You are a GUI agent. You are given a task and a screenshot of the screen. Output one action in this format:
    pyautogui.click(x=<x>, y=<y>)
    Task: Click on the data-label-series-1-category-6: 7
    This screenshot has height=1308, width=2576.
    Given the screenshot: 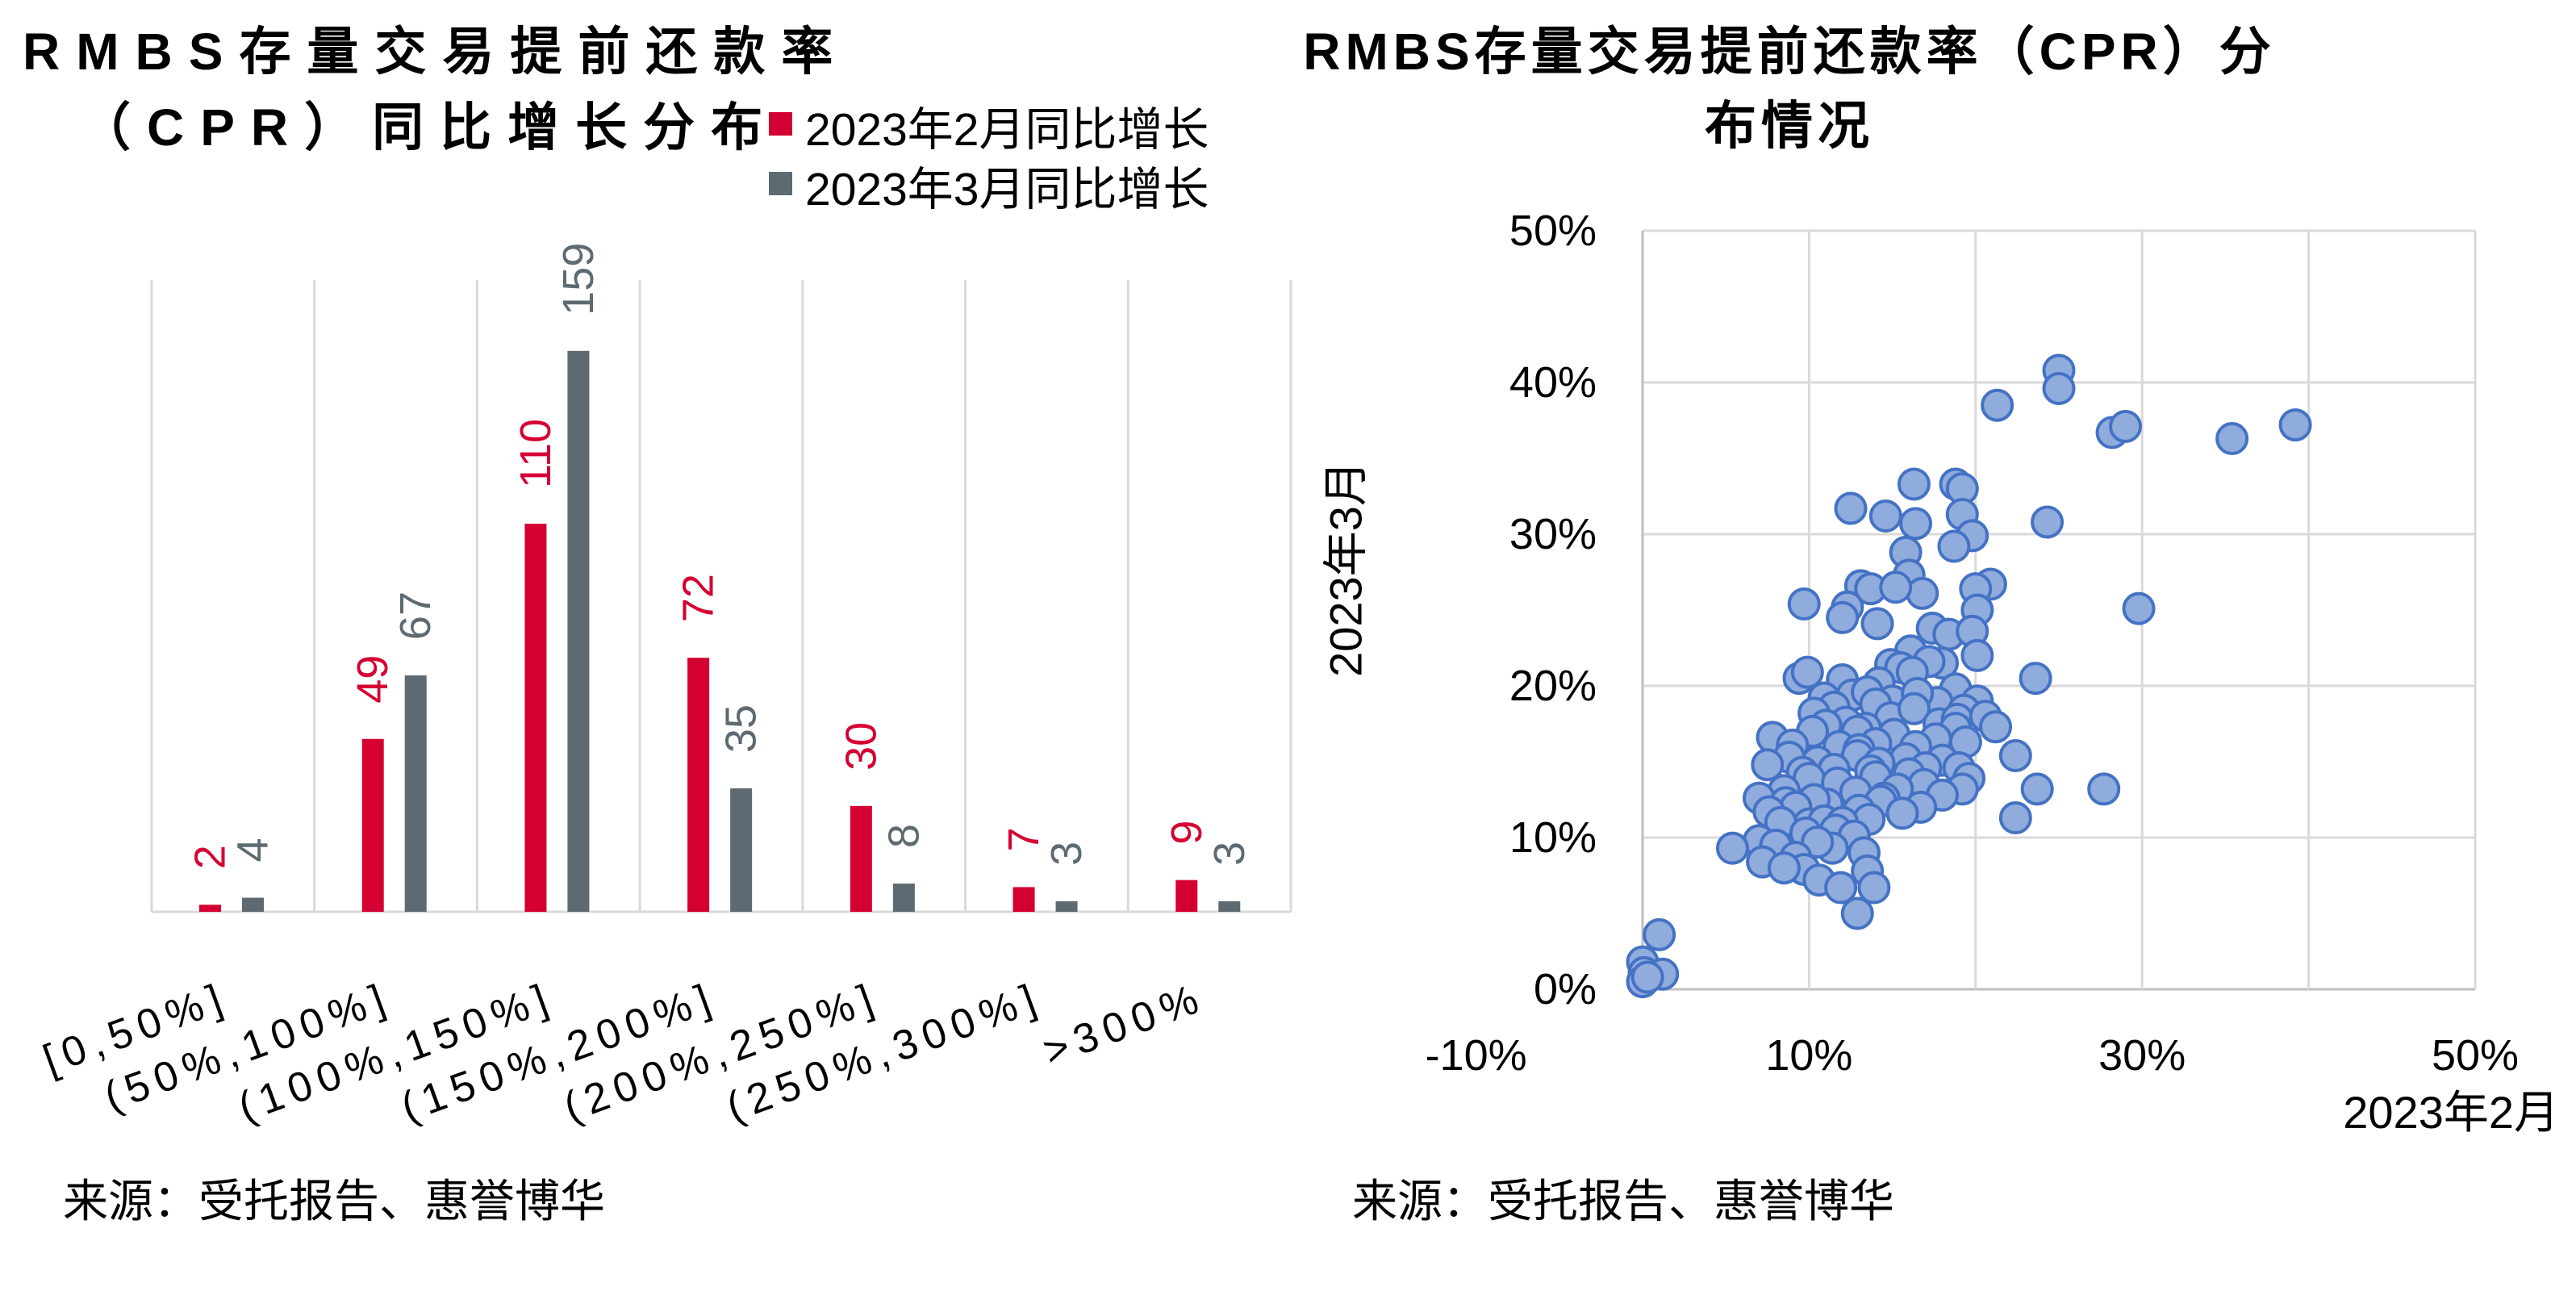 What is the action you would take?
    pyautogui.click(x=1024, y=839)
    